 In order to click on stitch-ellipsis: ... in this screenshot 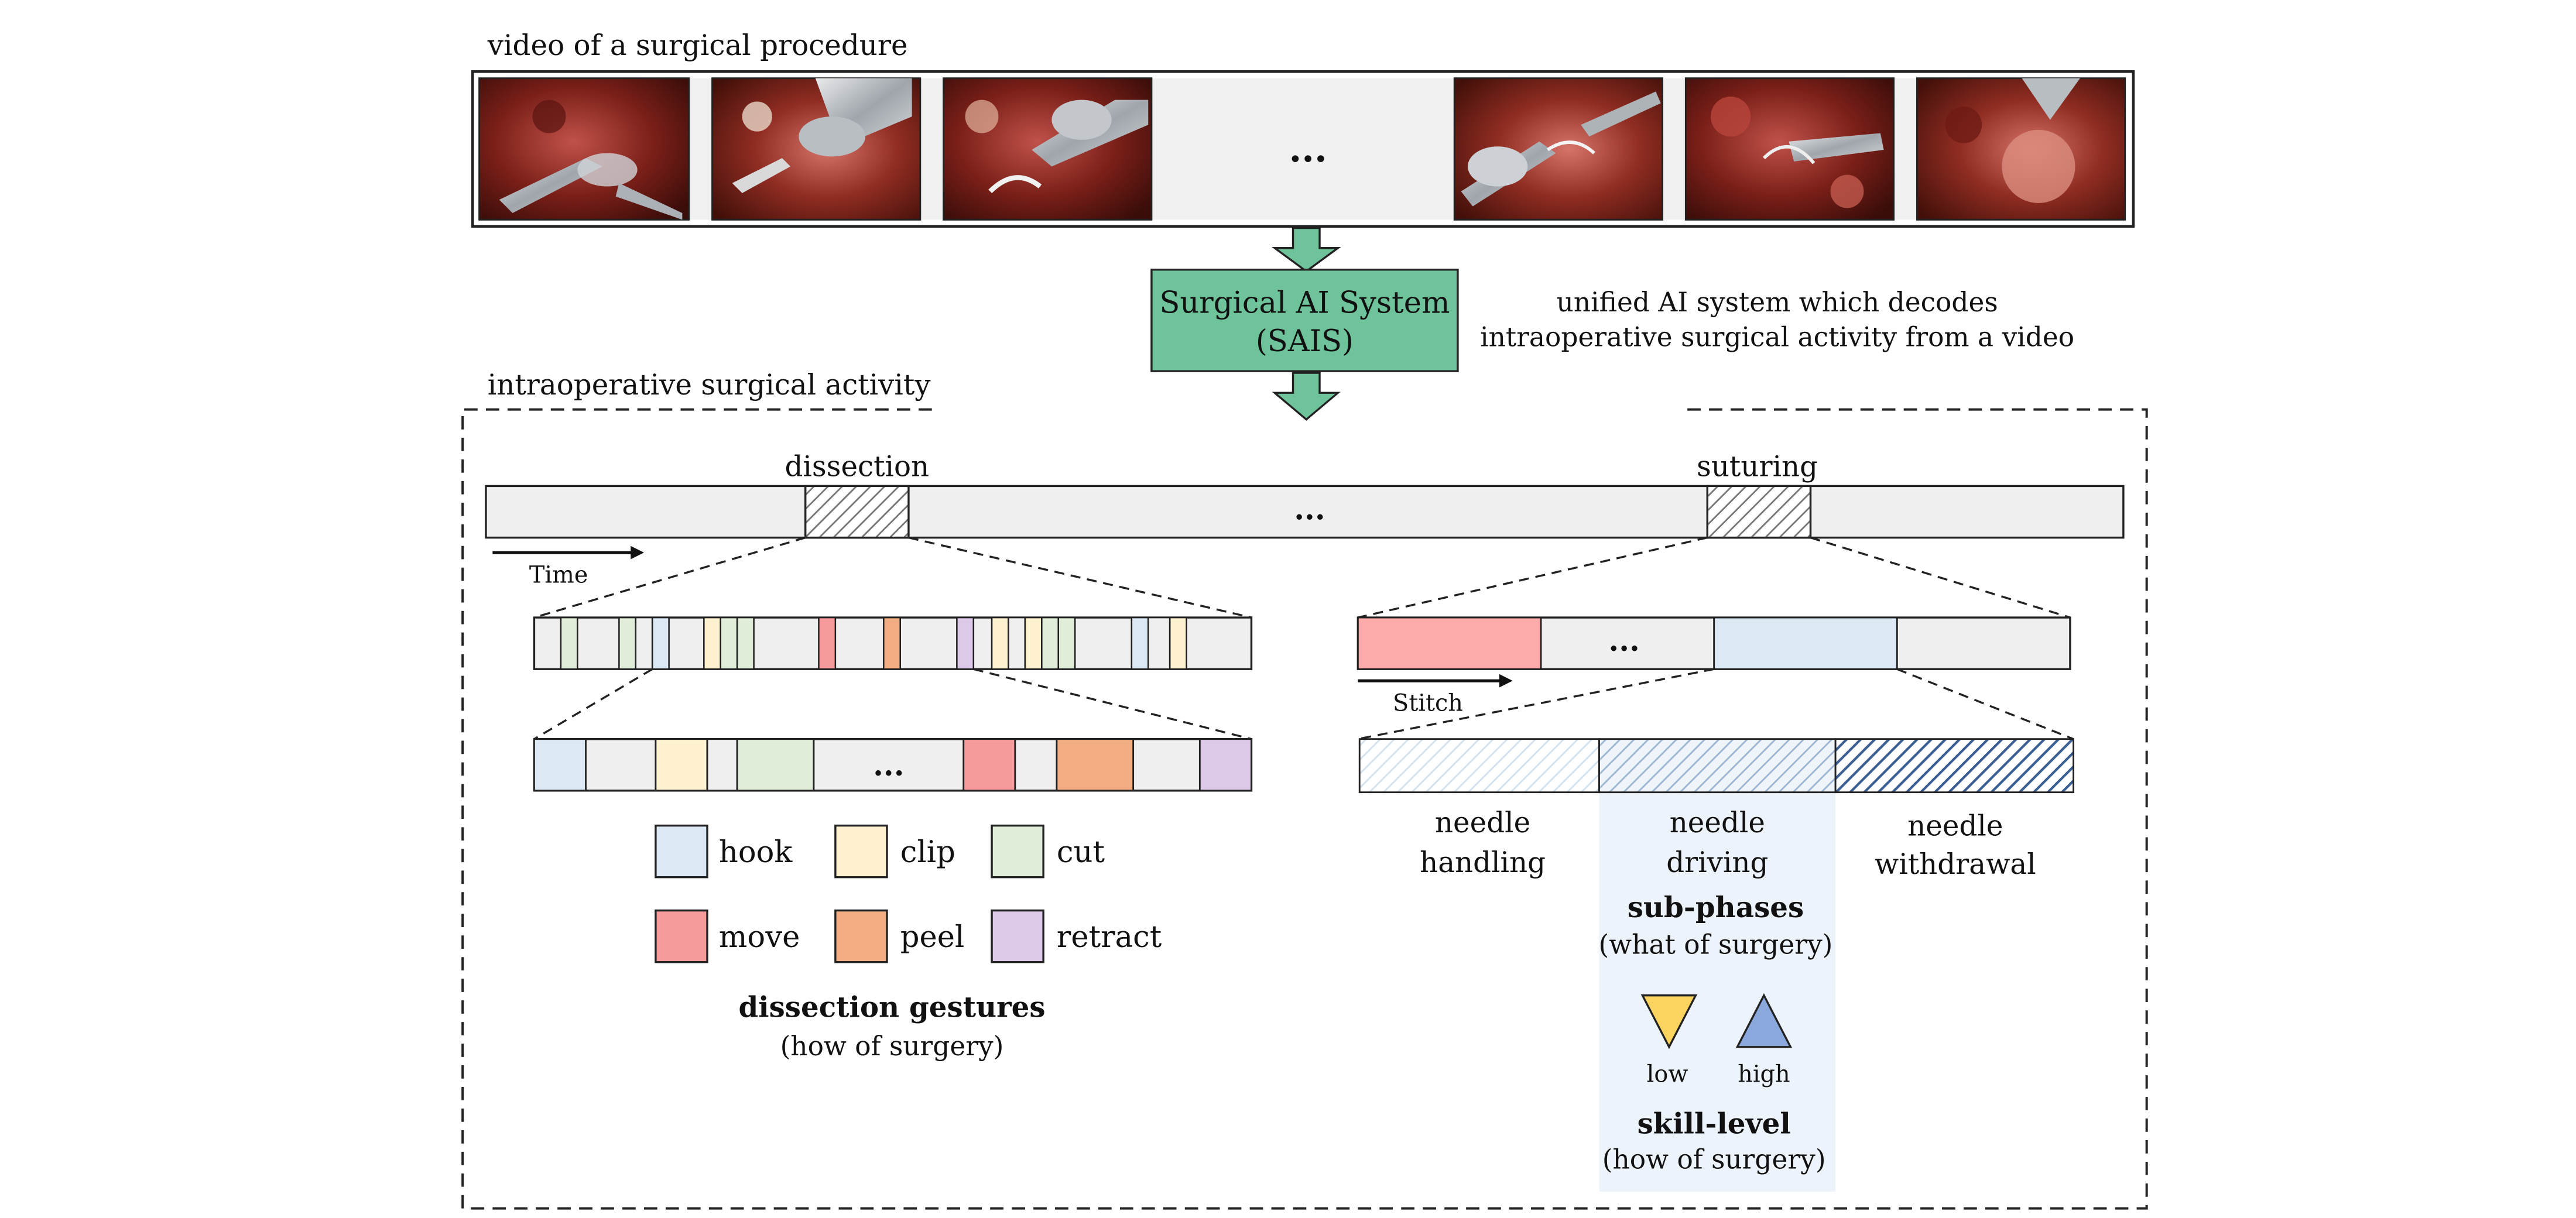, I will do `click(1623, 640)`.